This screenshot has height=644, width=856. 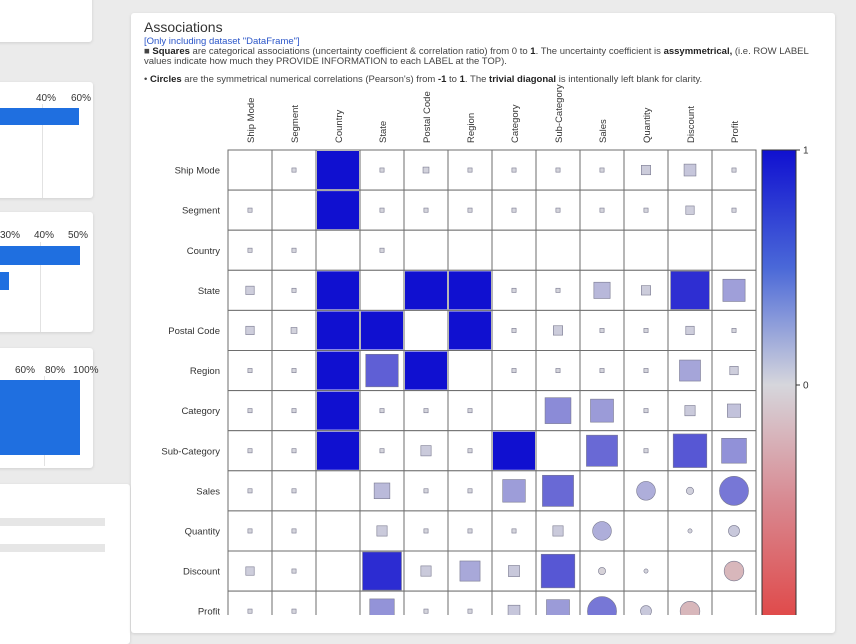 What do you see at coordinates (81, 98) in the screenshot?
I see `tick-label: 60%` at bounding box center [81, 98].